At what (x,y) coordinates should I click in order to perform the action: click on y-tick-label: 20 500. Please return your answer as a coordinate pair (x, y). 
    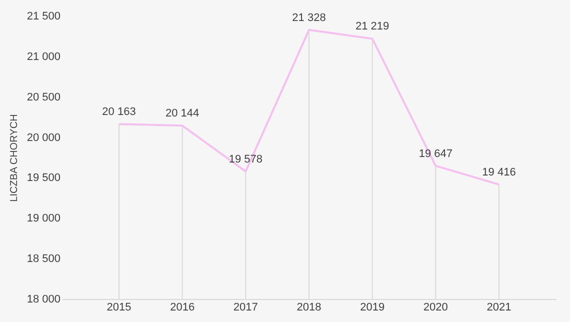
    Looking at the image, I should click on (43, 97).